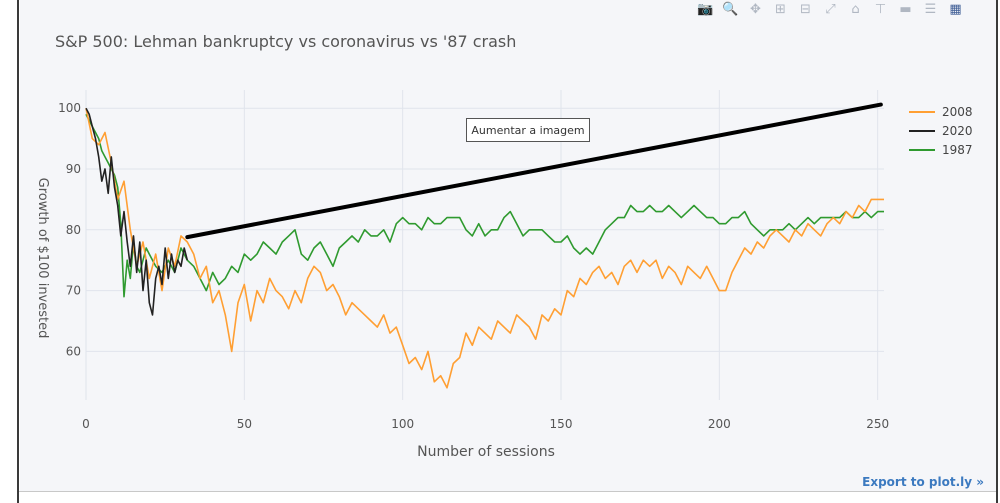  I want to click on pan-icon: ✥, so click(755, 9).